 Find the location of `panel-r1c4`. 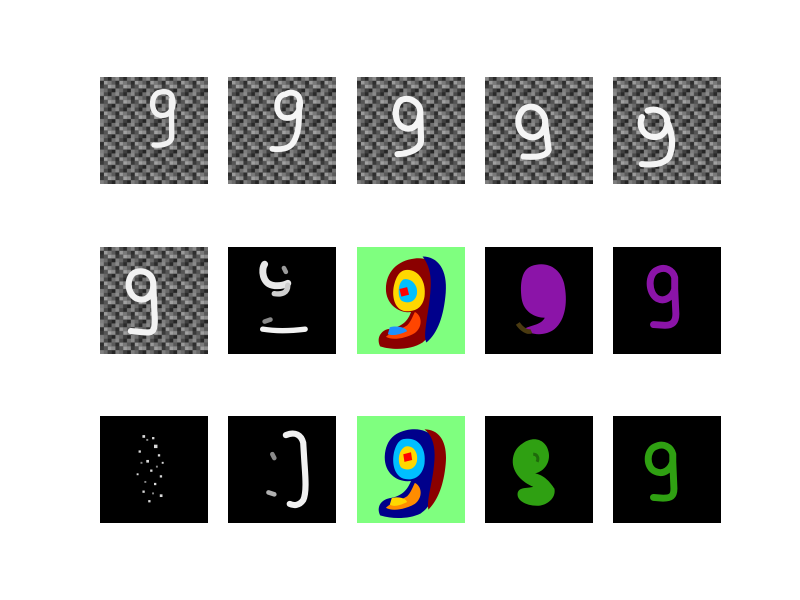

panel-r1c4 is located at coordinates (539, 130).